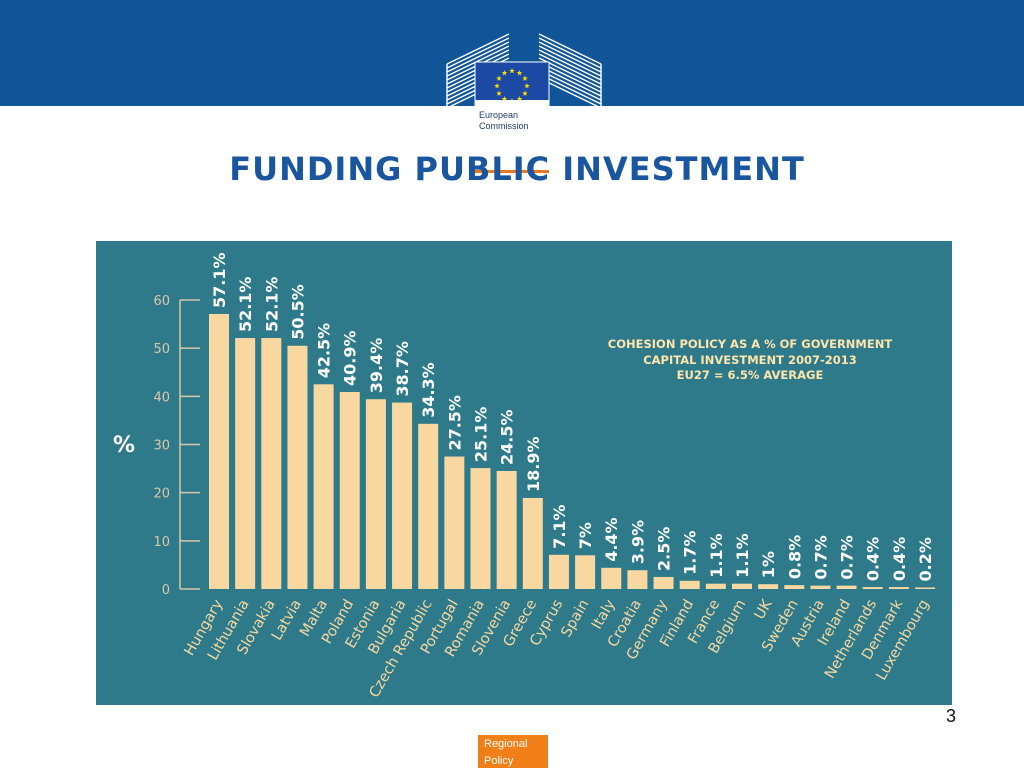 The width and height of the screenshot is (1024, 769). Describe the element at coordinates (690, 552) in the screenshot. I see `value-label: 1.7%` at that location.